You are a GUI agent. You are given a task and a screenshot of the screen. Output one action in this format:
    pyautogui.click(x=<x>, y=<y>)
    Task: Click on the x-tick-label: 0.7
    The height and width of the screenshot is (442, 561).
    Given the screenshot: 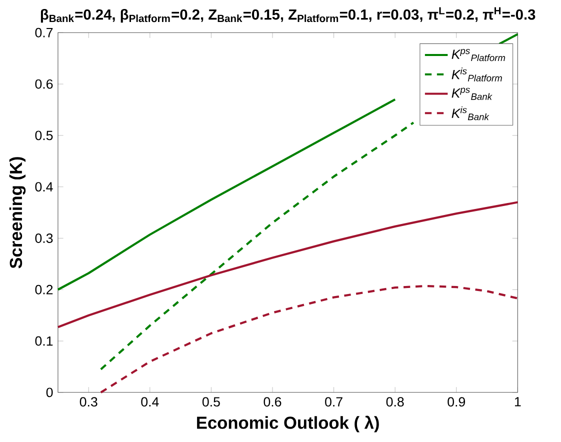 What is the action you would take?
    pyautogui.click(x=333, y=401)
    